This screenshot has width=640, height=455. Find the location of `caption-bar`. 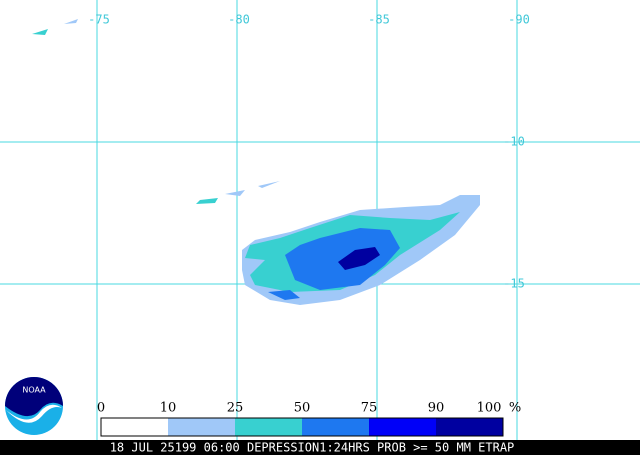

caption-bar is located at coordinates (320, 447).